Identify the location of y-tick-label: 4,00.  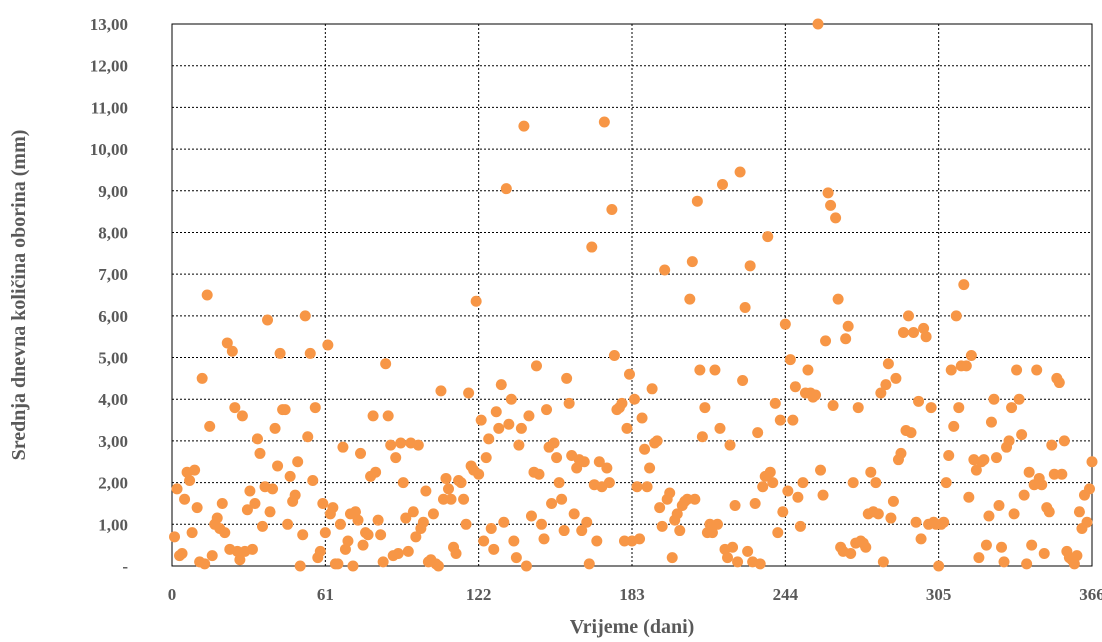
(113, 399).